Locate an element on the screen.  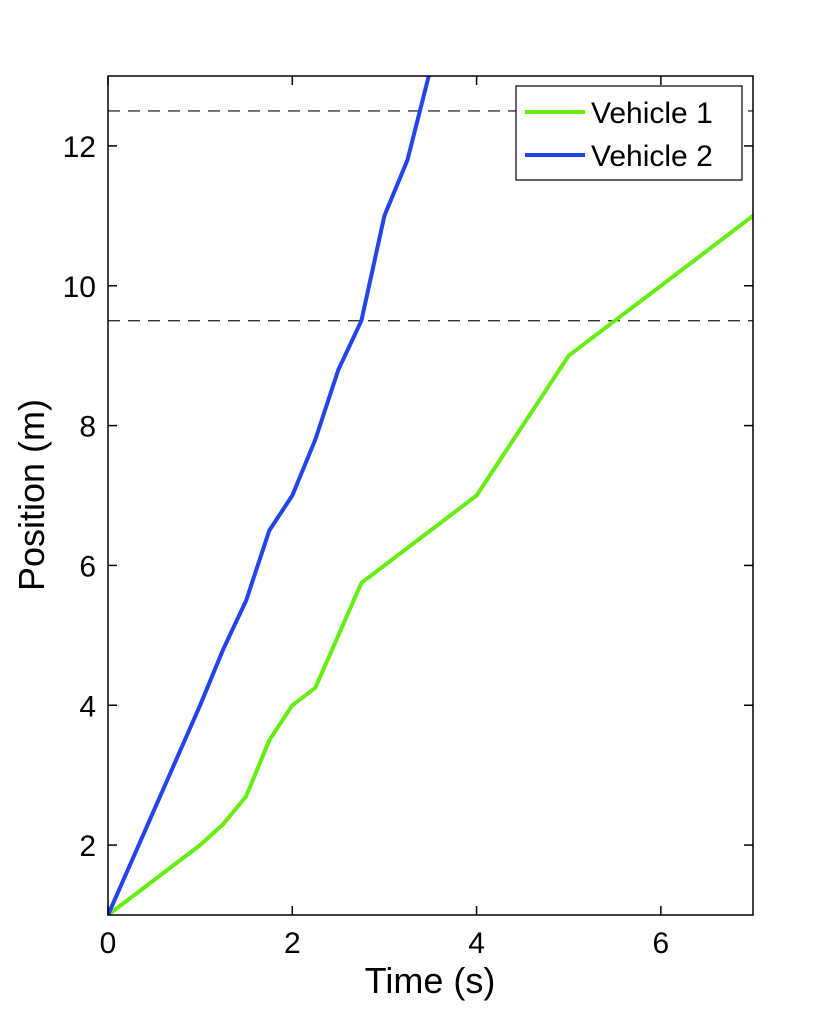
x-tick-label: 0 is located at coordinates (108, 943).